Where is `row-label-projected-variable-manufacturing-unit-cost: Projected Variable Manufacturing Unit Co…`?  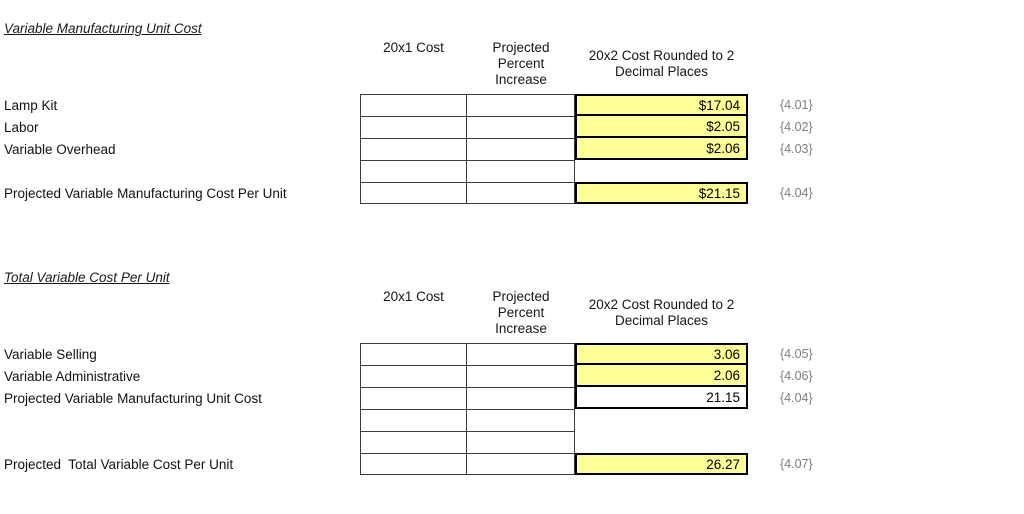 row-label-projected-variable-manufacturing-unit-cost: Projected Variable Manufacturing Unit Co… is located at coordinates (133, 398).